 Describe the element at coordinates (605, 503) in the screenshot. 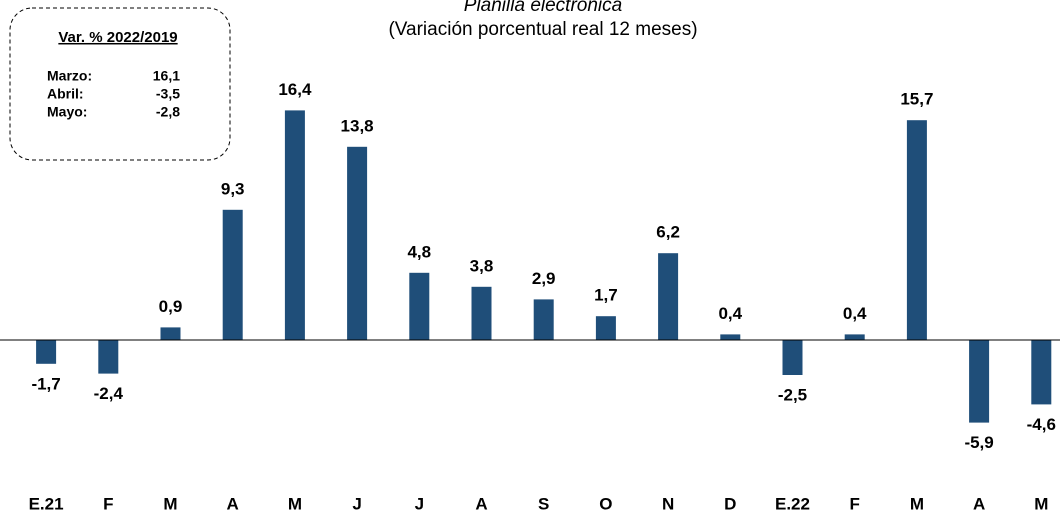

I see `x-tick-label: O` at that location.